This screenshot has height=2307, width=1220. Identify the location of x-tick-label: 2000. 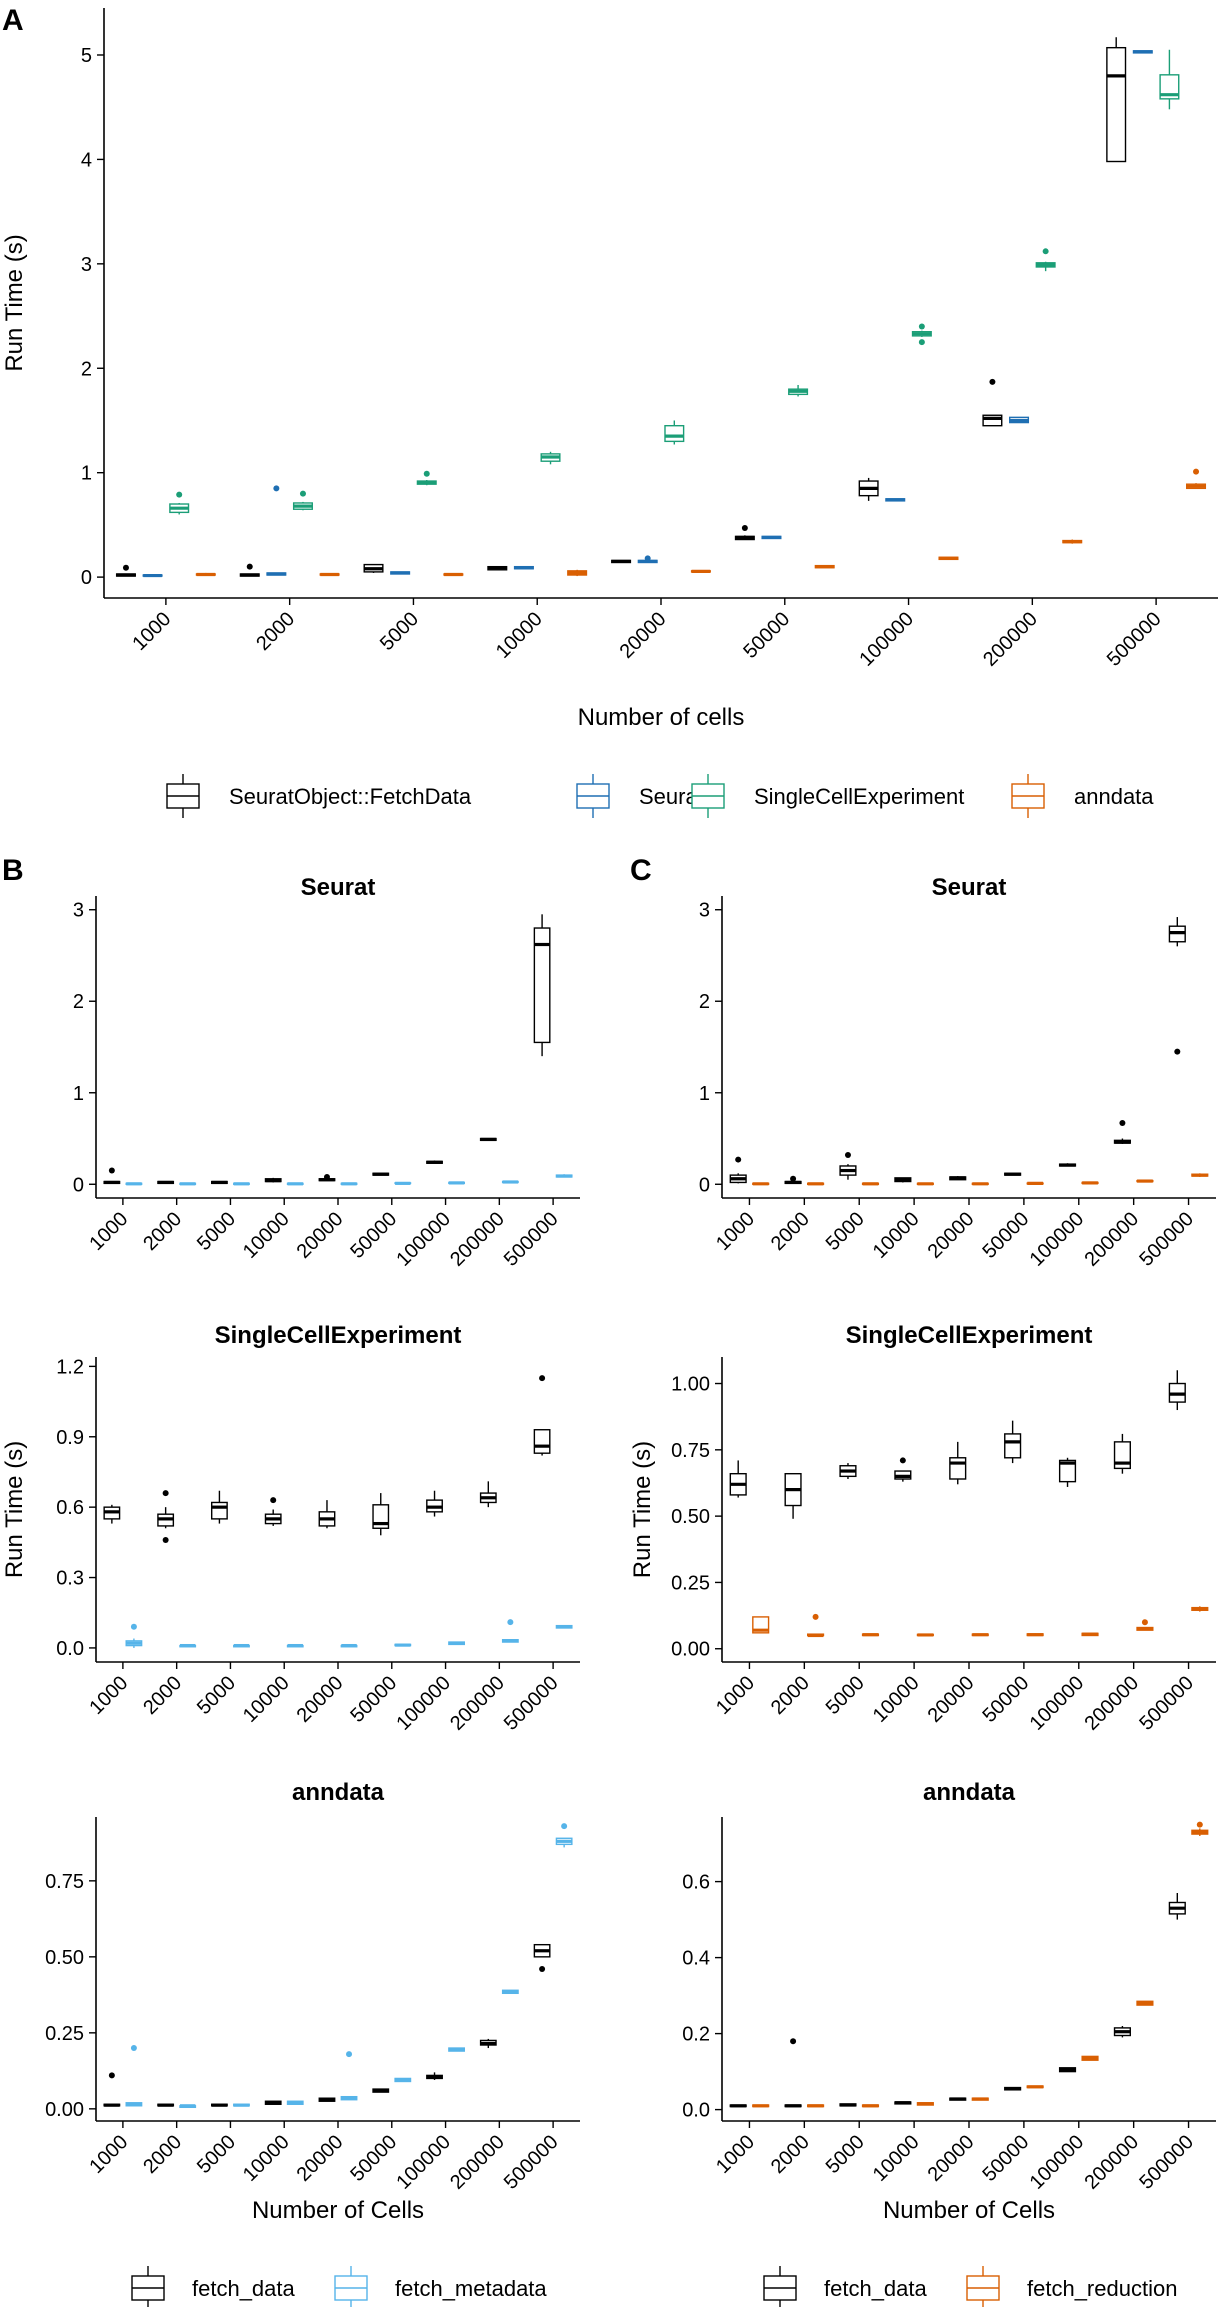
(790, 1695).